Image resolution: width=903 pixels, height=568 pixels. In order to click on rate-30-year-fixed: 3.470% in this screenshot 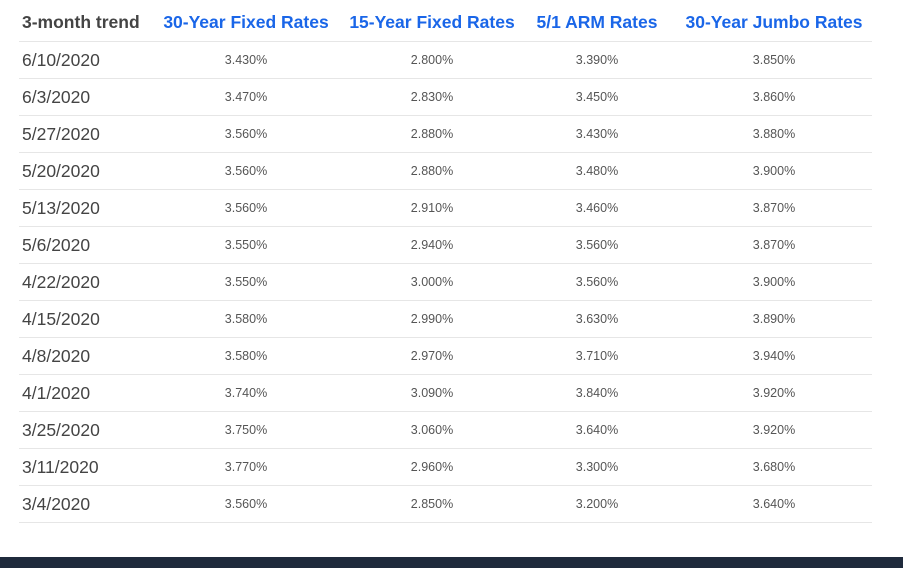, I will do `click(246, 97)`.